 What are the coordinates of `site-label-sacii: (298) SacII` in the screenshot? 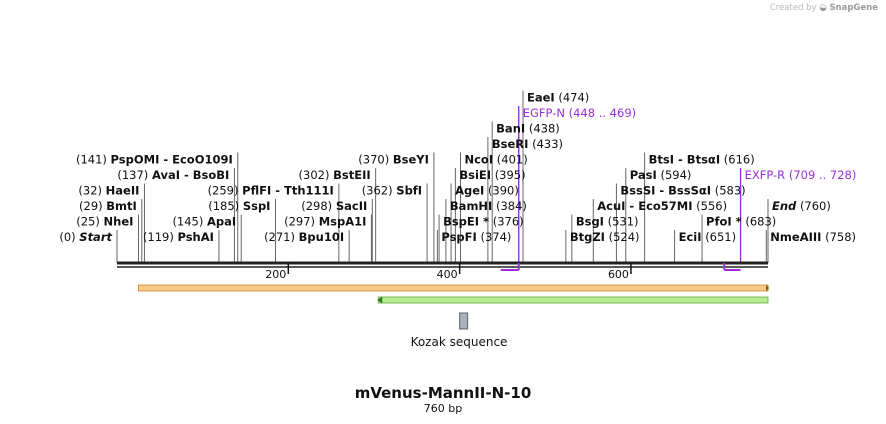 It's located at (334, 206).